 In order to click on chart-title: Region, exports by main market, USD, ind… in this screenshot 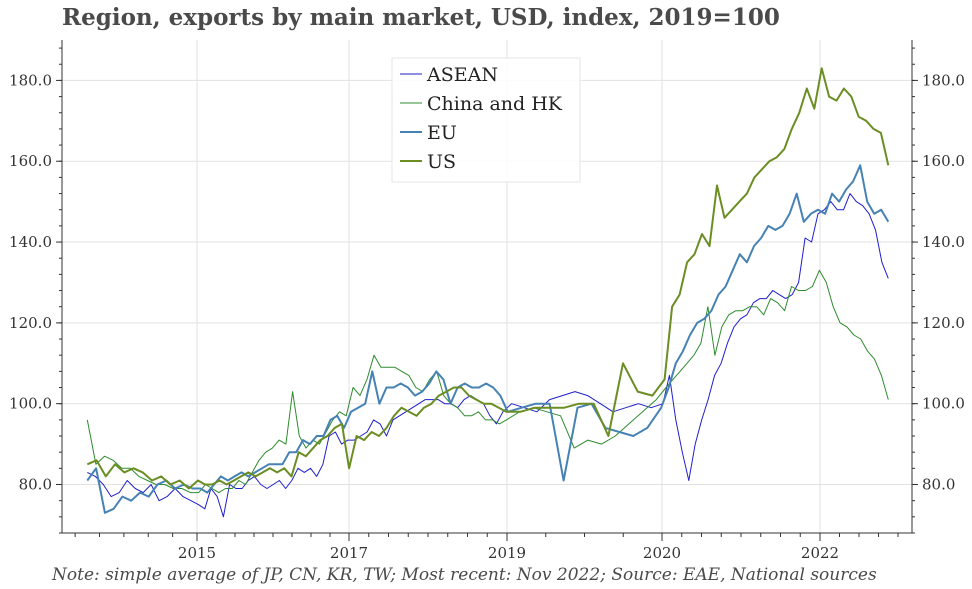, I will do `click(421, 17)`.